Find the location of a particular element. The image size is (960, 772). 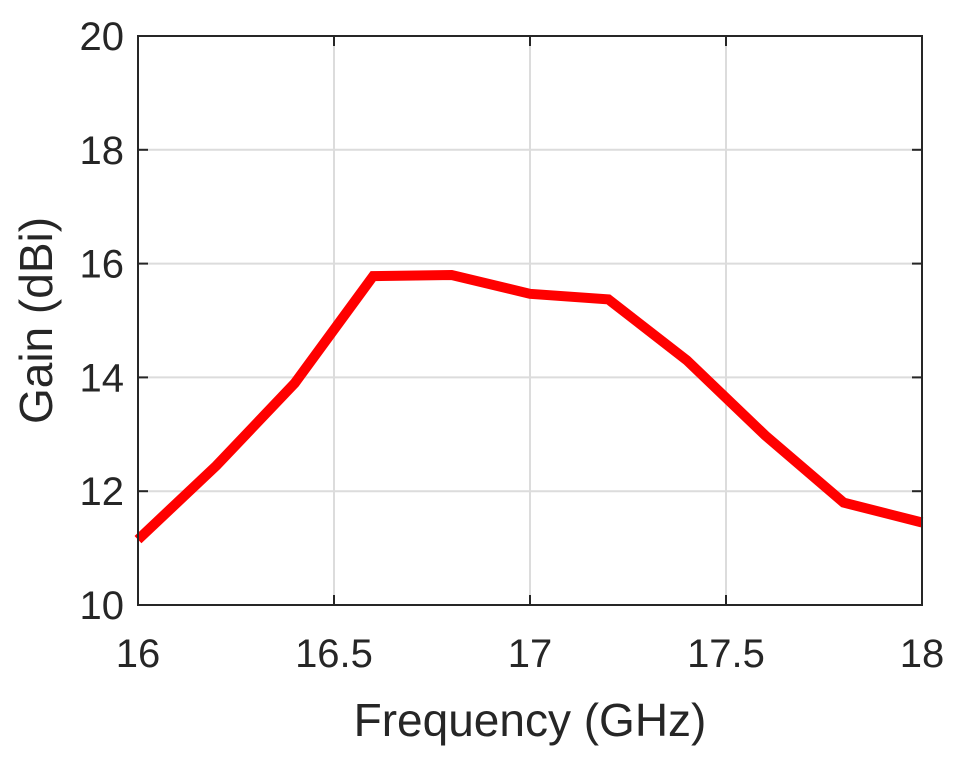

y-tick-label: 12 is located at coordinates (102, 492).